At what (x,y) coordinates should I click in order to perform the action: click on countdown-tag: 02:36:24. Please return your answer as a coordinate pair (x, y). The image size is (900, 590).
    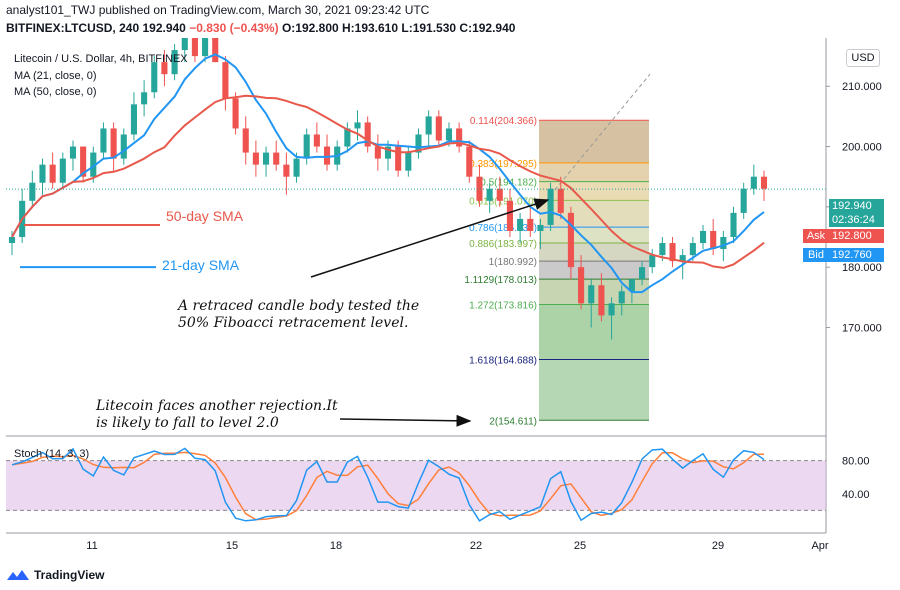
    Looking at the image, I should click on (856, 220).